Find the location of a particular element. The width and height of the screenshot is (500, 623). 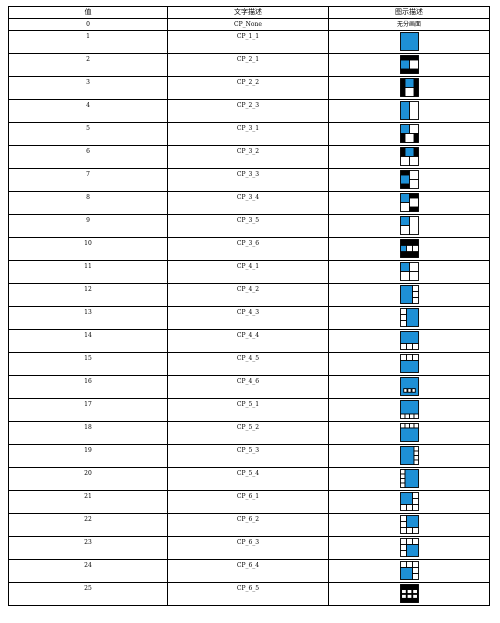

table-row: 1 CP_1_1 is located at coordinates (249, 42).